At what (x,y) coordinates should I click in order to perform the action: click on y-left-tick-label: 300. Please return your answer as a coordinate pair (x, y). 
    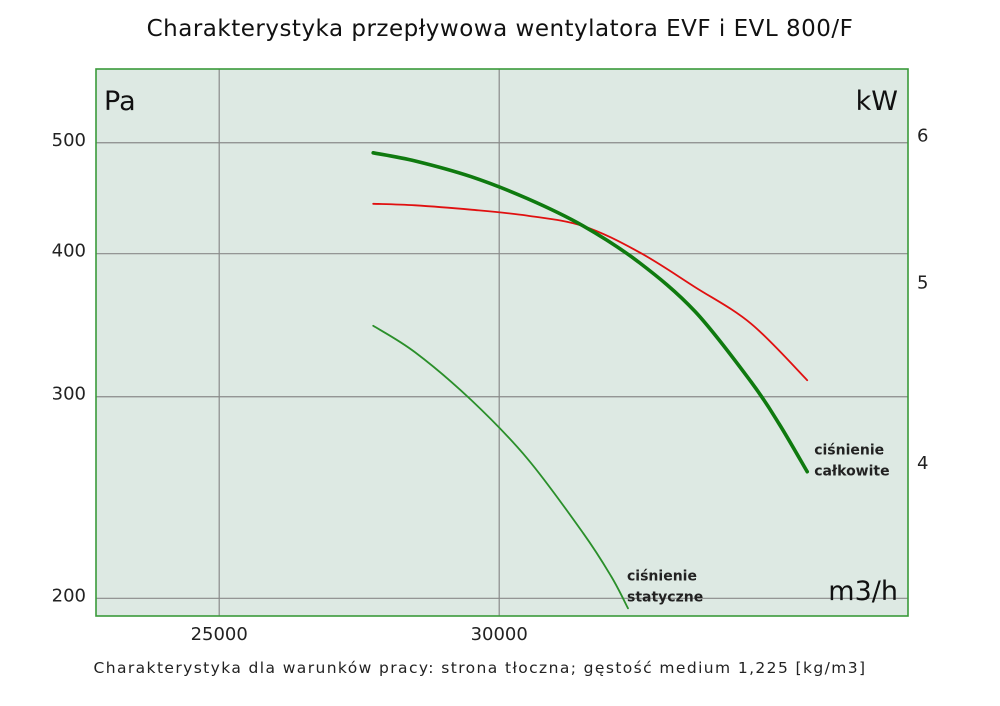
    Looking at the image, I should click on (69, 394).